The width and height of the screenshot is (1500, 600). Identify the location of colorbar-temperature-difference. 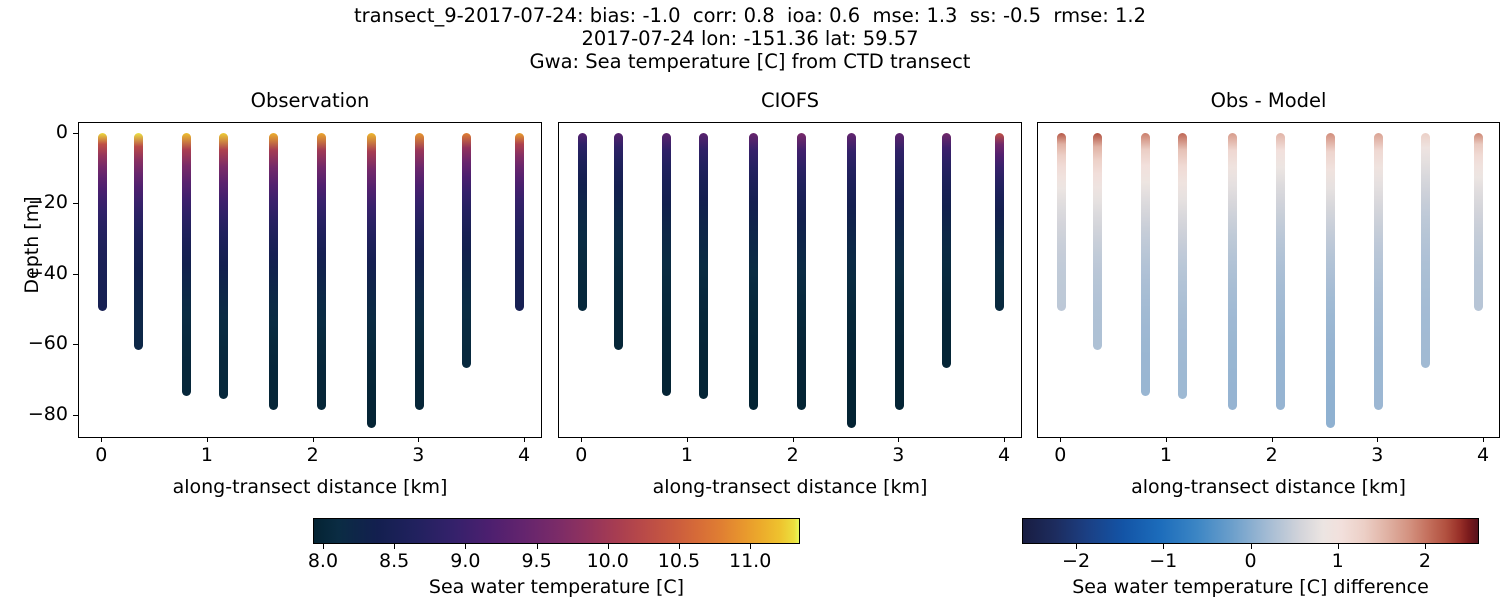
(1250, 531).